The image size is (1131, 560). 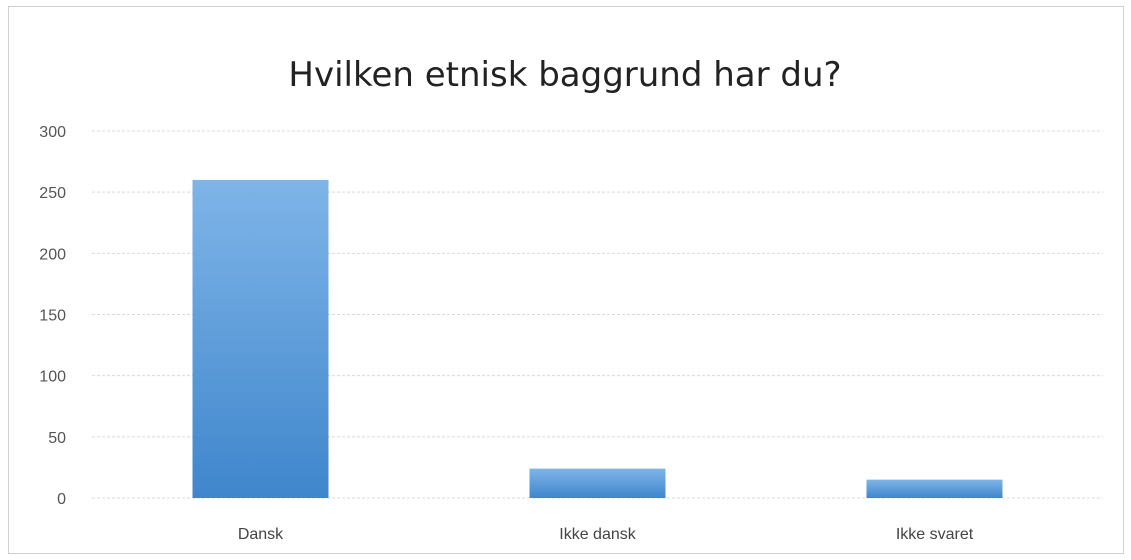 I want to click on x-category-label: Ikke dansk, so click(x=597, y=534).